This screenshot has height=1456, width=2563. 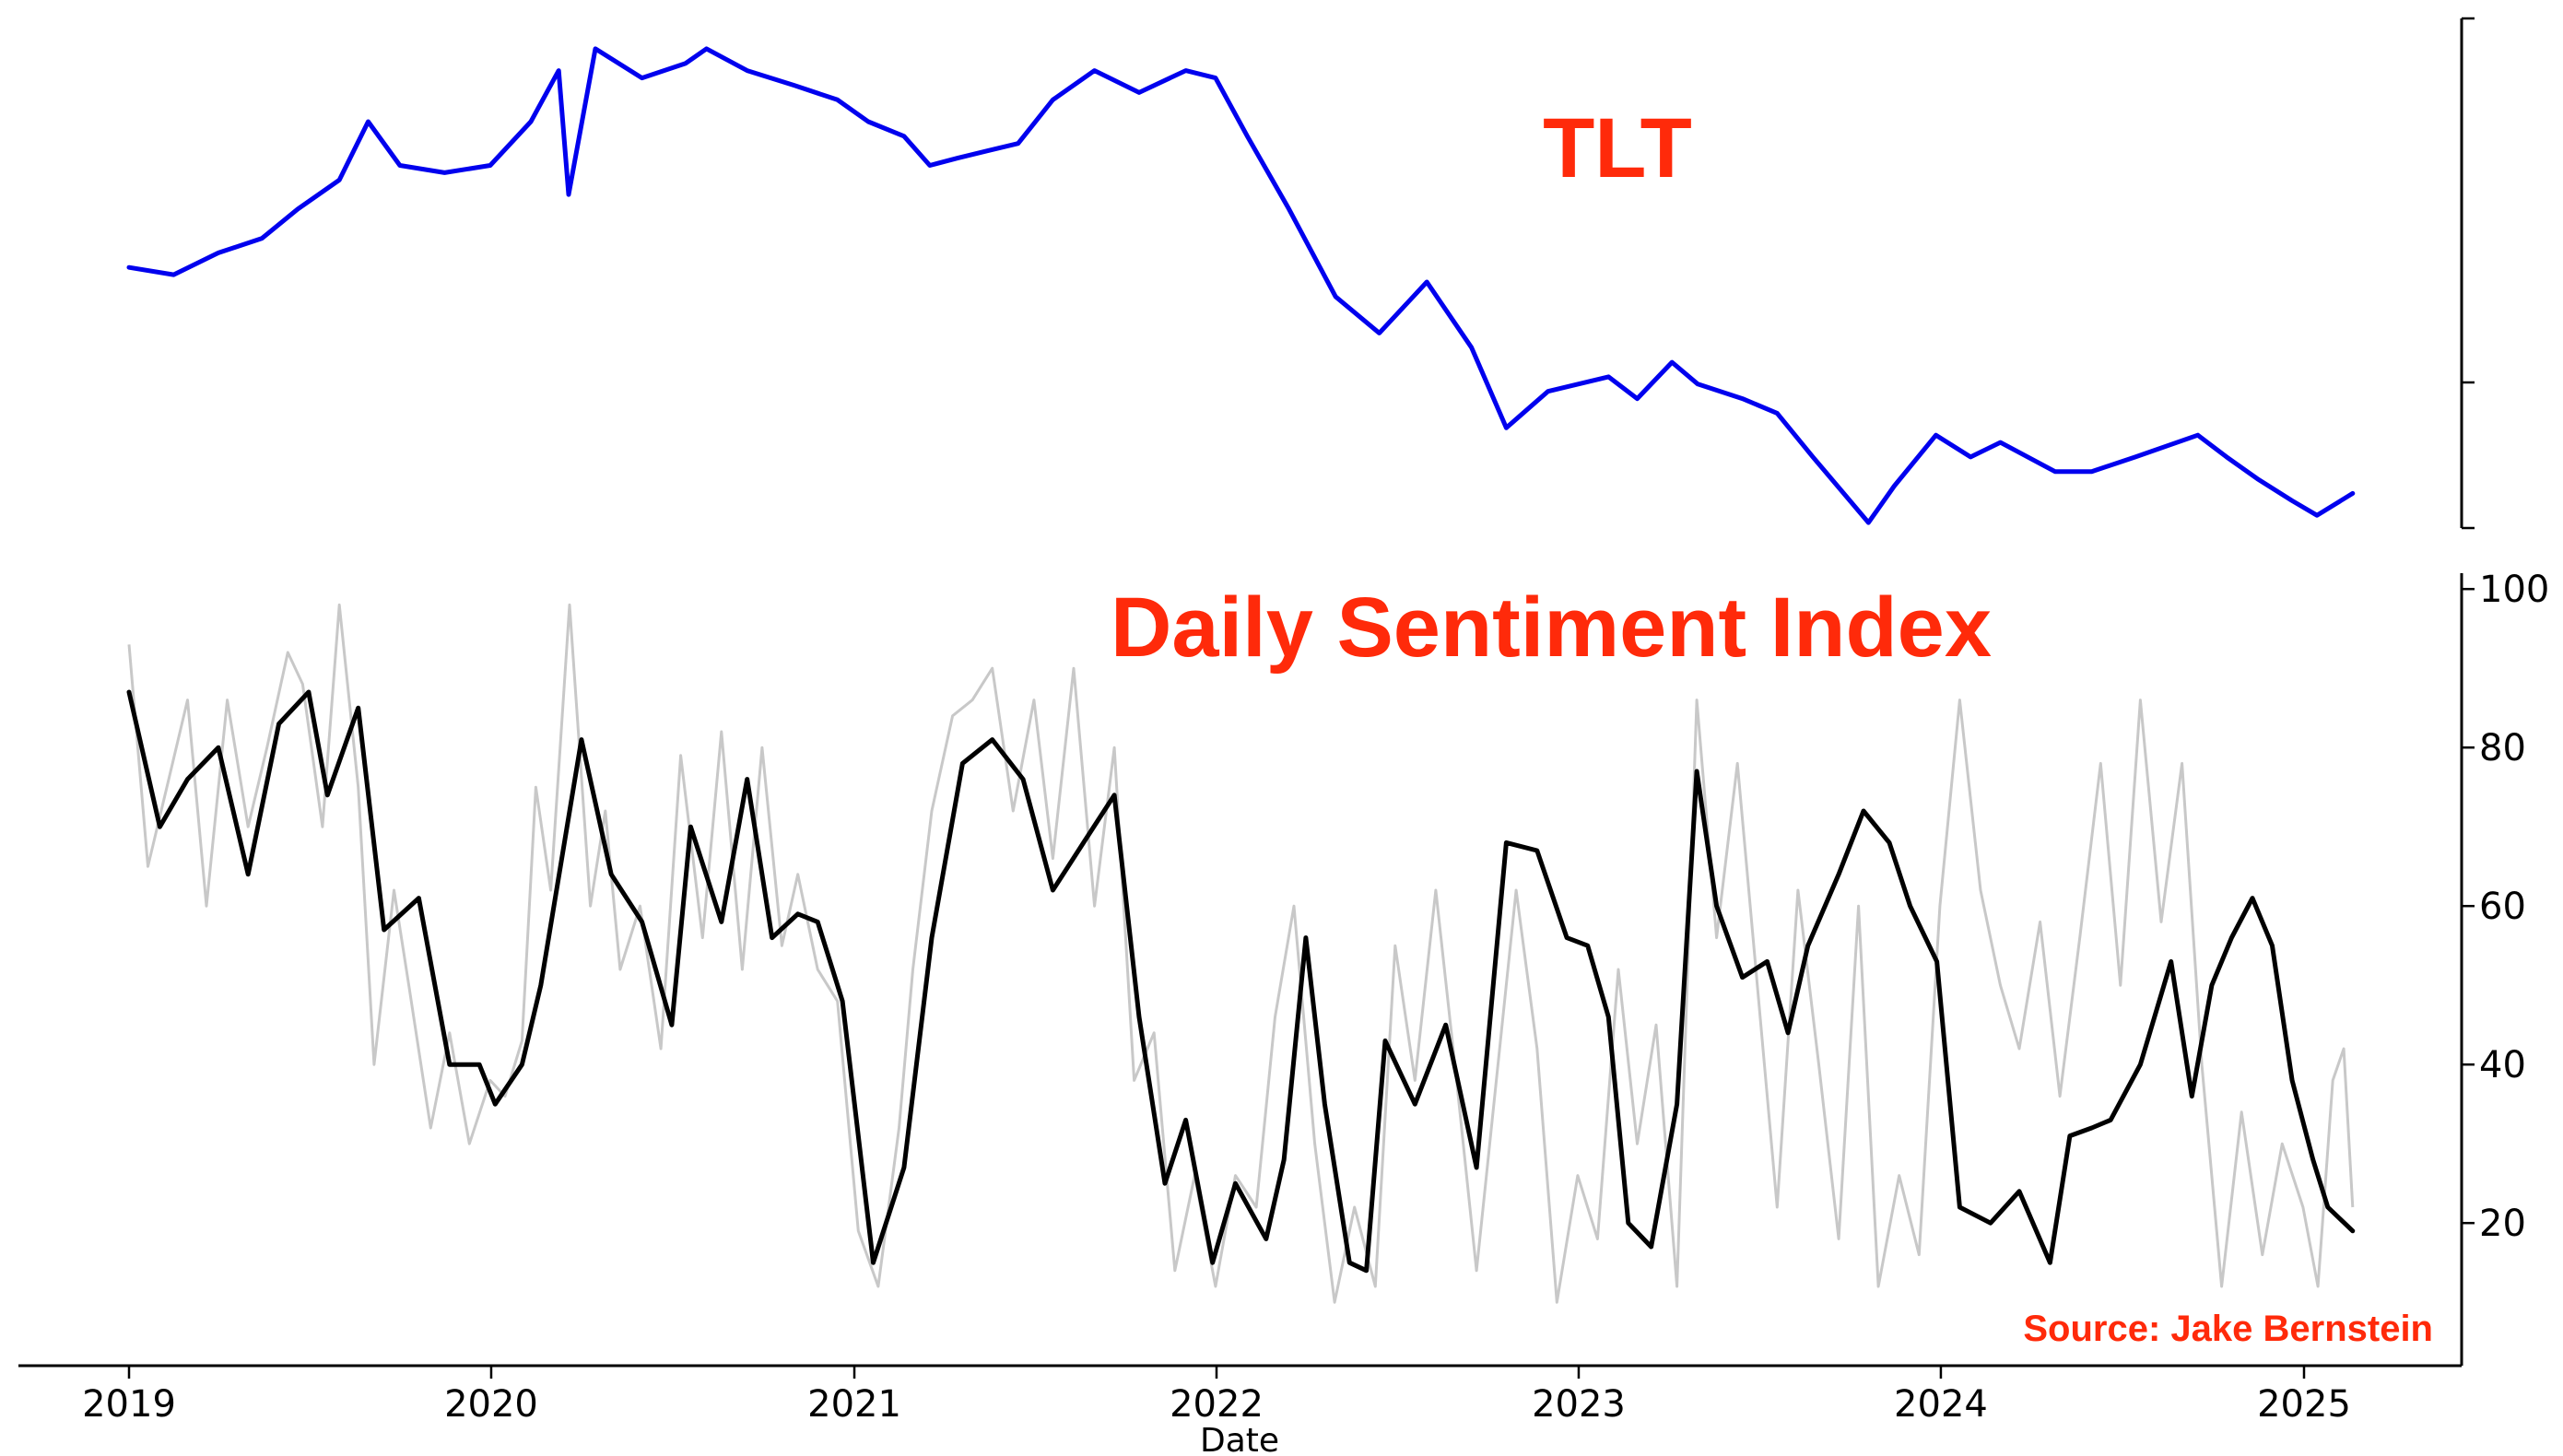 I want to click on x-tick-label: 2025, so click(x=2304, y=1404).